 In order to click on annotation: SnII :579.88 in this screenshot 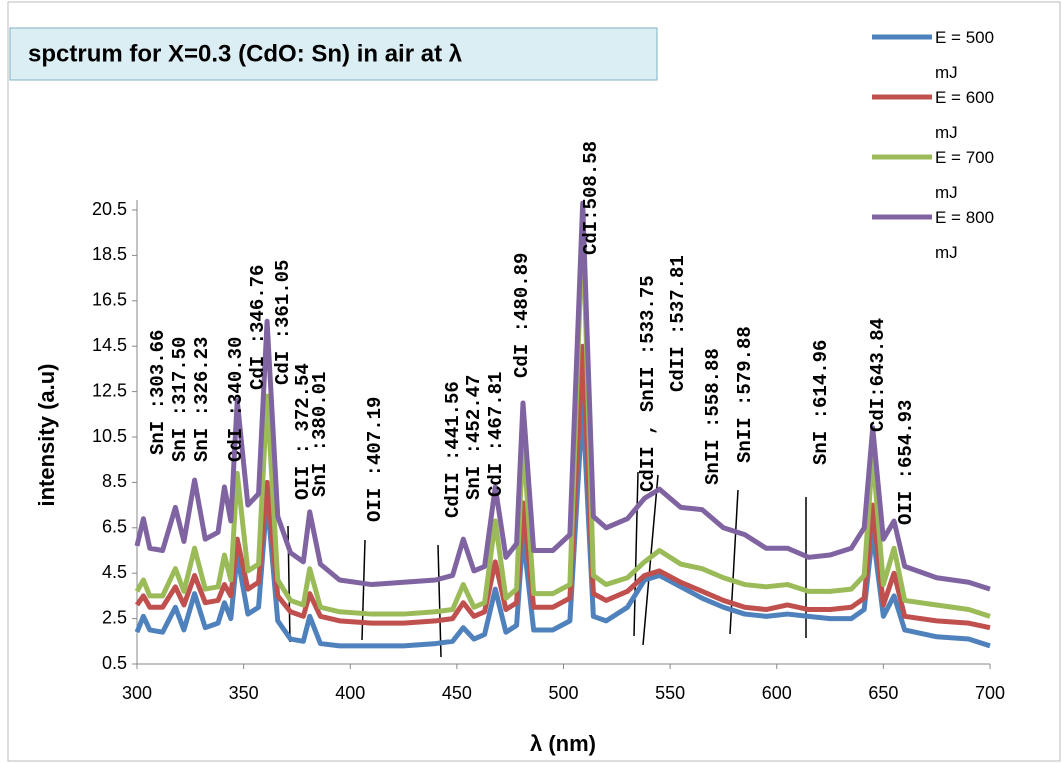, I will do `click(745, 394)`.